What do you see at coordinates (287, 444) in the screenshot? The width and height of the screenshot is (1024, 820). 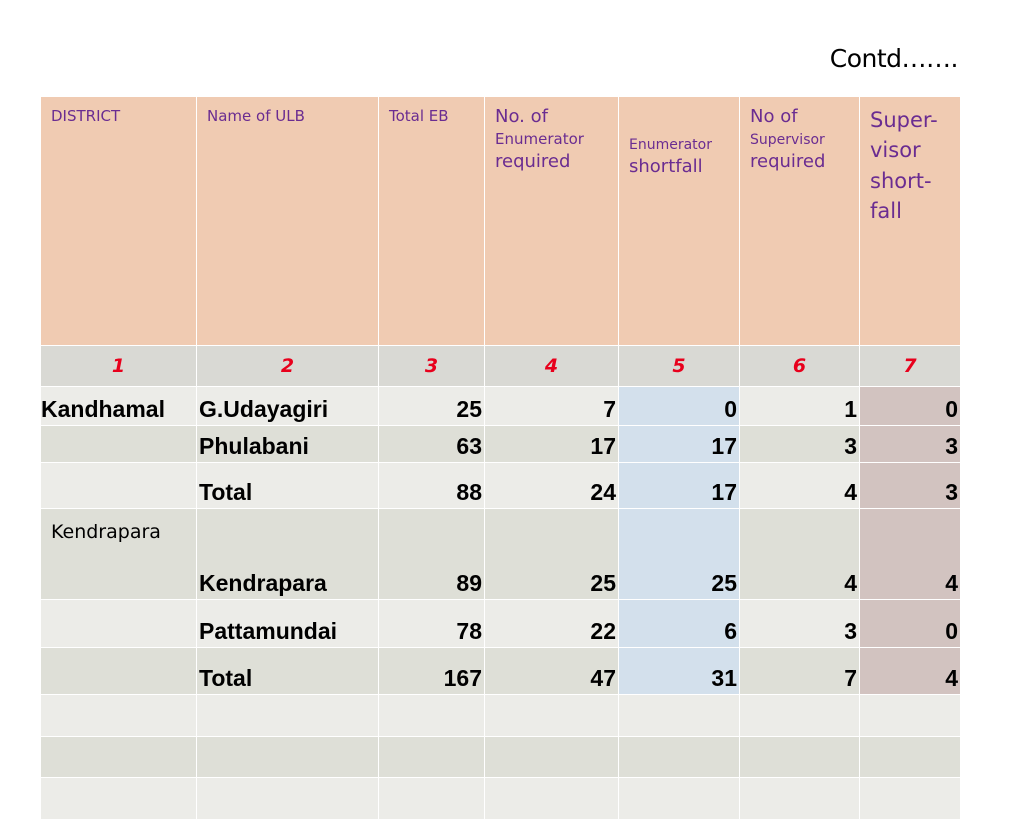 I see `ulb-cell: Phulabani` at bounding box center [287, 444].